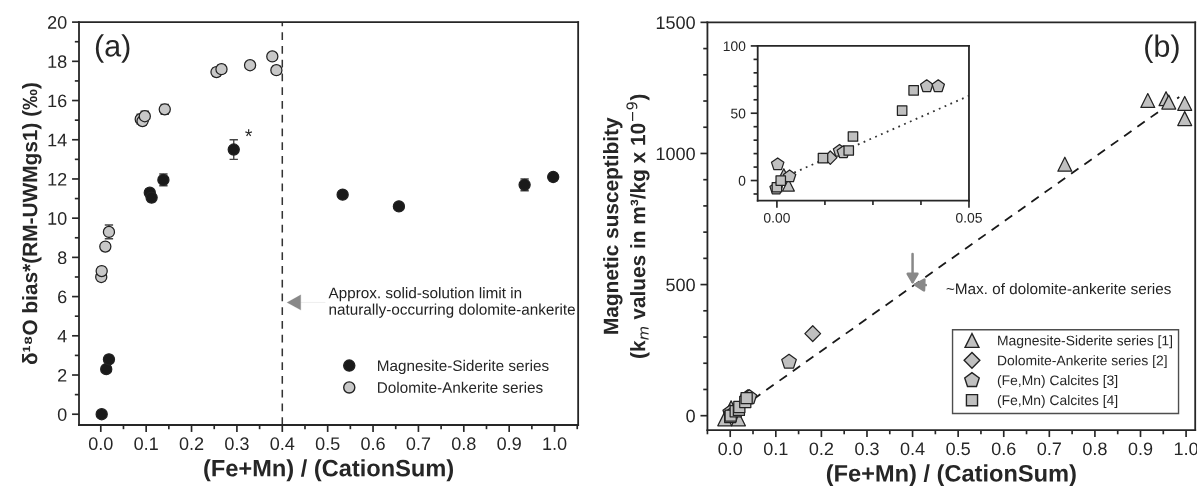 The height and width of the screenshot is (486, 1197). What do you see at coordinates (675, 23) in the screenshot?
I see `y-tick-label: 1500` at bounding box center [675, 23].